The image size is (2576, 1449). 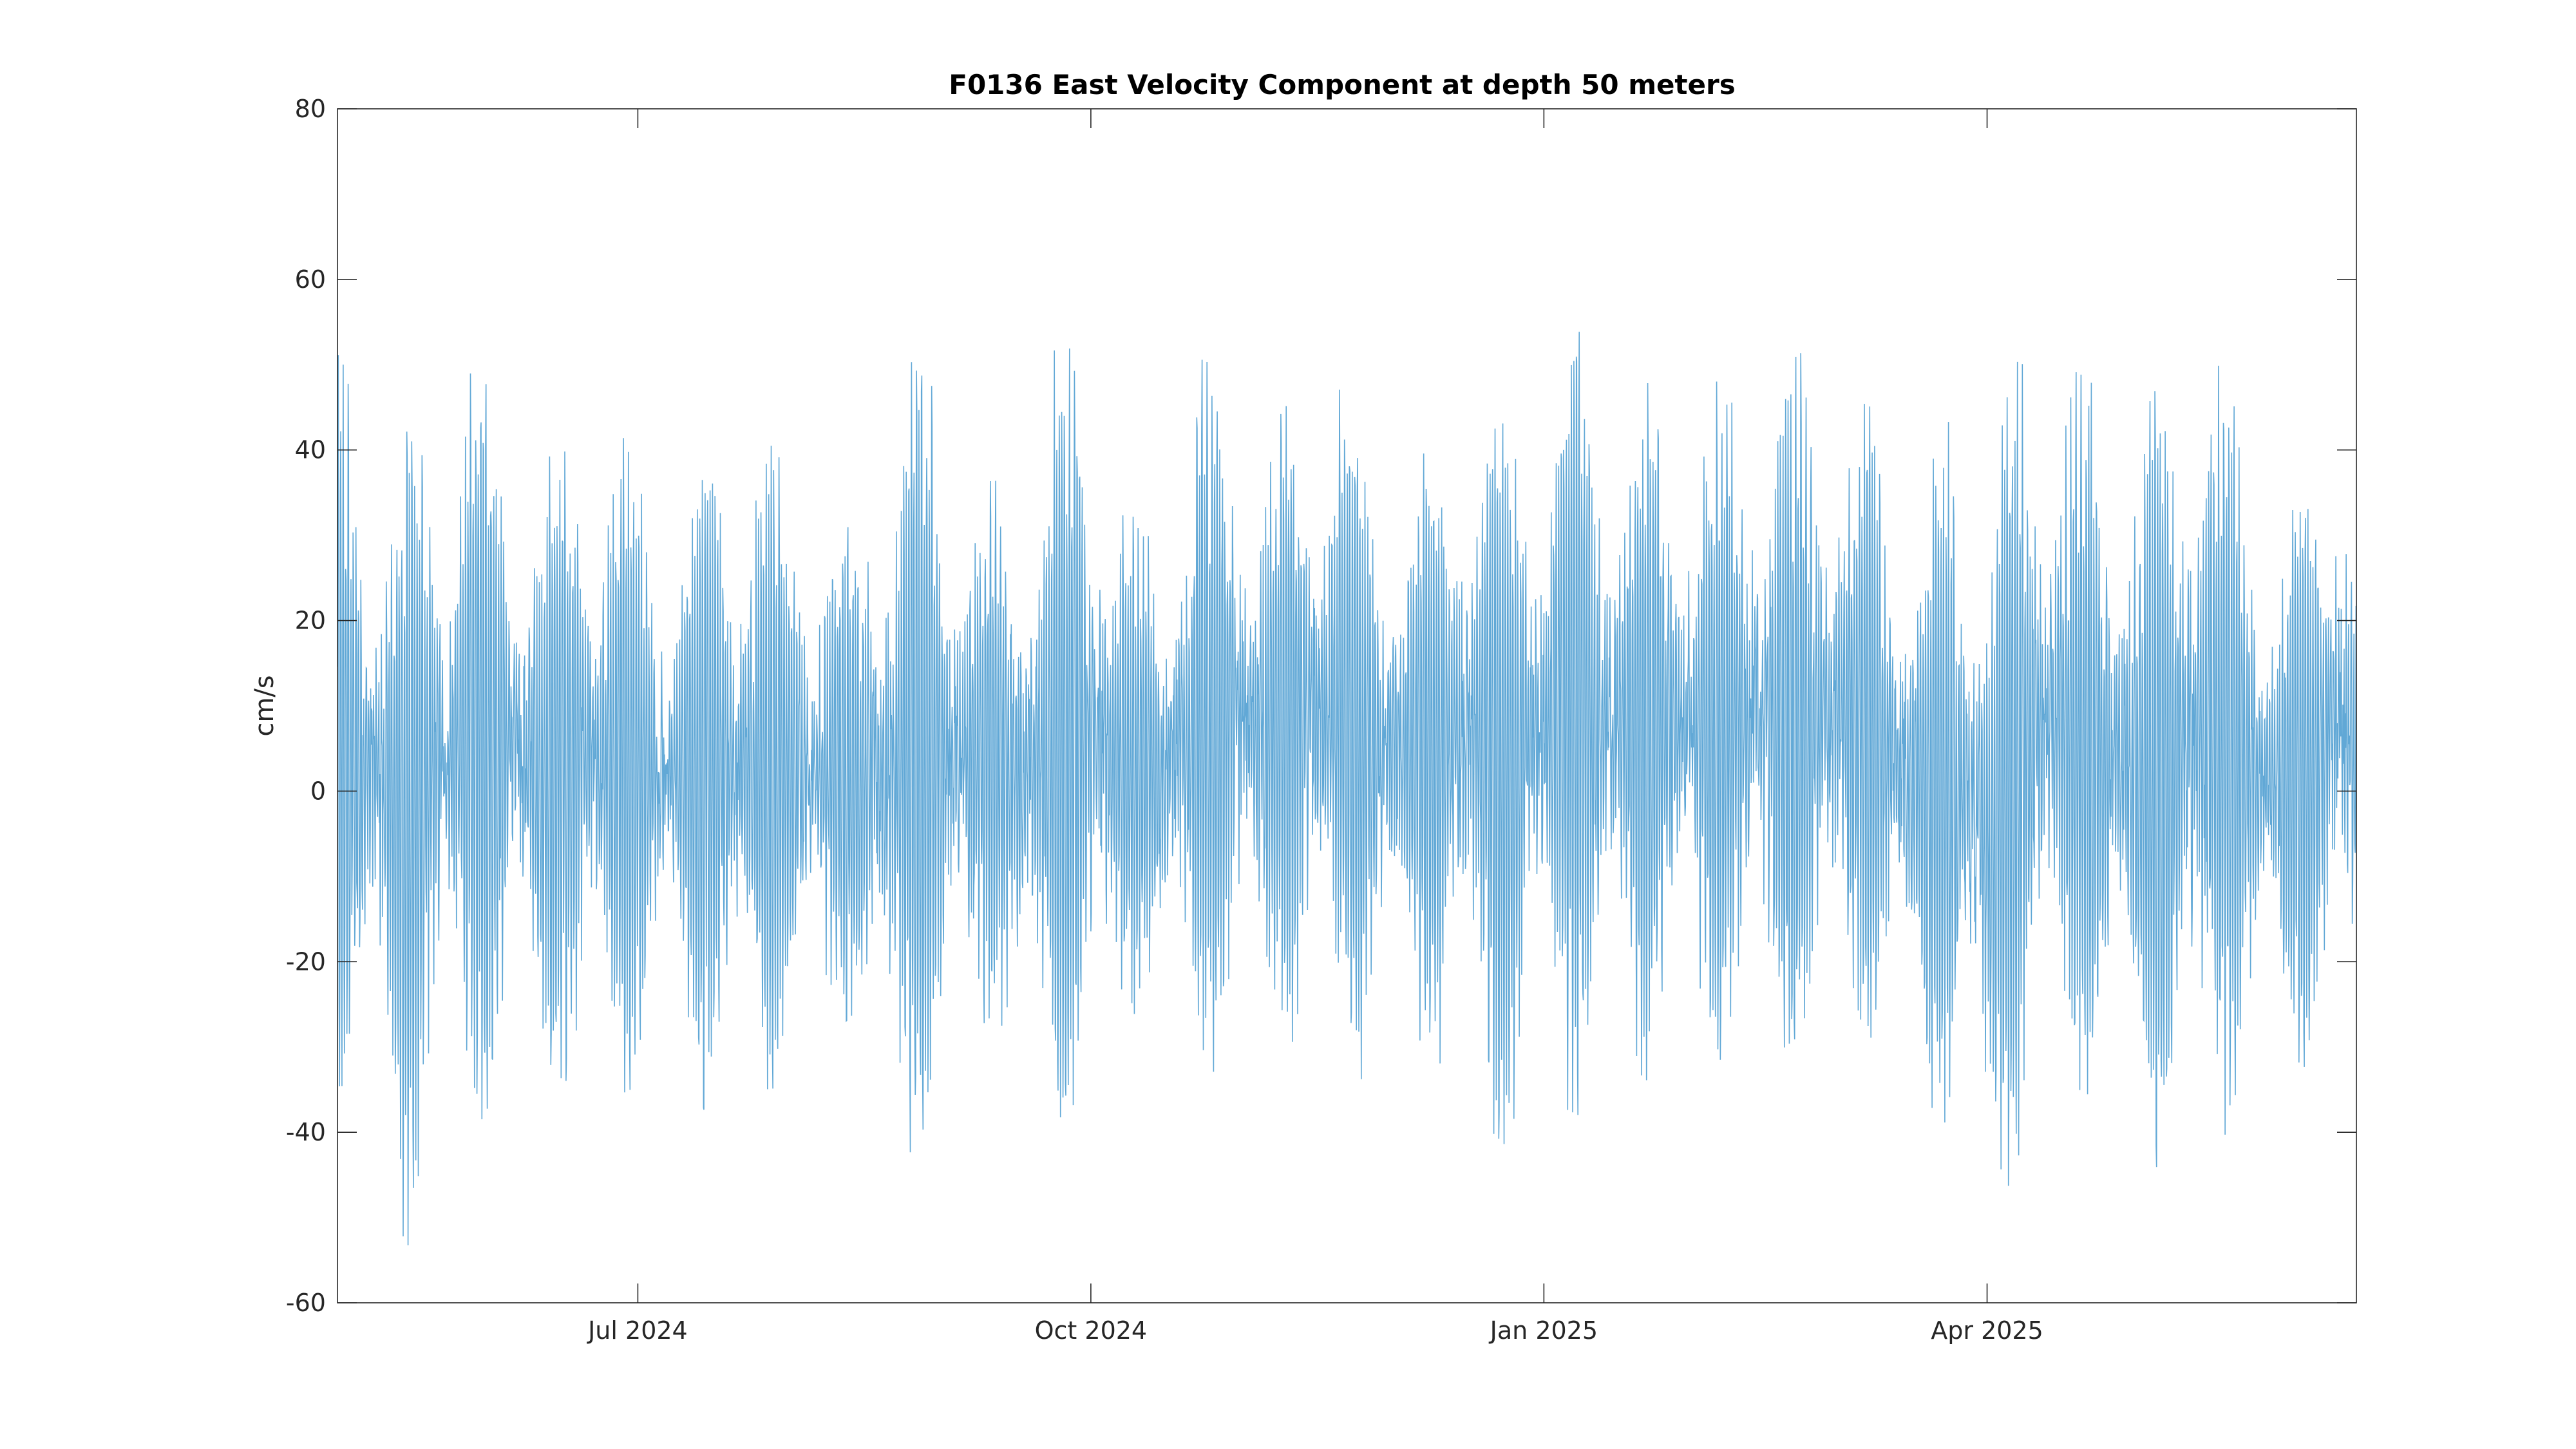 I want to click on x-tick-label: Oct 2024, so click(x=1092, y=1331).